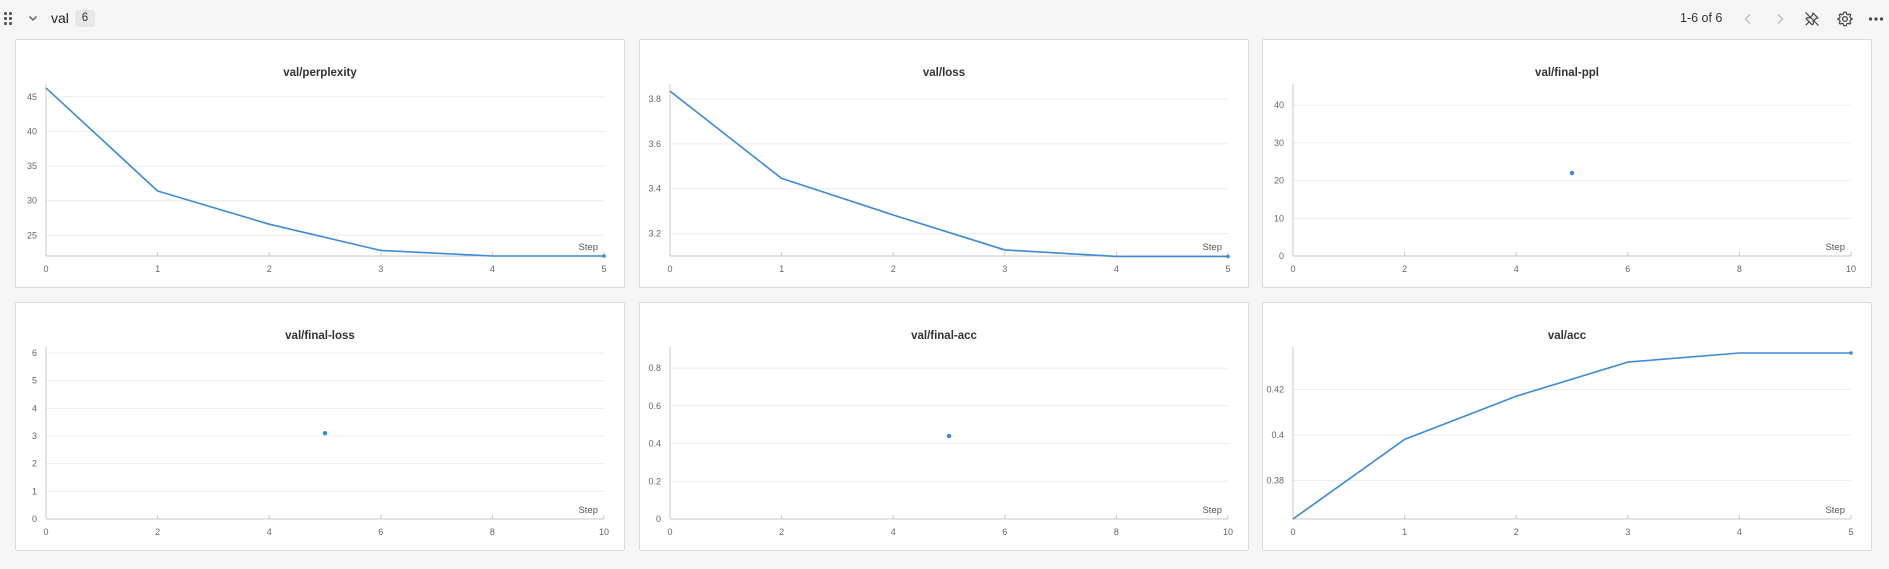  I want to click on y-tick-label: 10, so click(1279, 218).